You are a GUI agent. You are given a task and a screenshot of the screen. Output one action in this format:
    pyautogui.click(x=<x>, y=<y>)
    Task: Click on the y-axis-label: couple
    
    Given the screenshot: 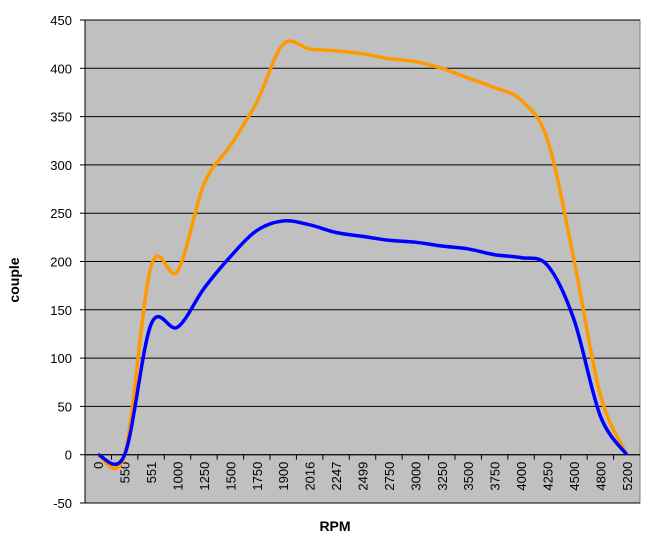 What is the action you would take?
    pyautogui.click(x=14, y=279)
    